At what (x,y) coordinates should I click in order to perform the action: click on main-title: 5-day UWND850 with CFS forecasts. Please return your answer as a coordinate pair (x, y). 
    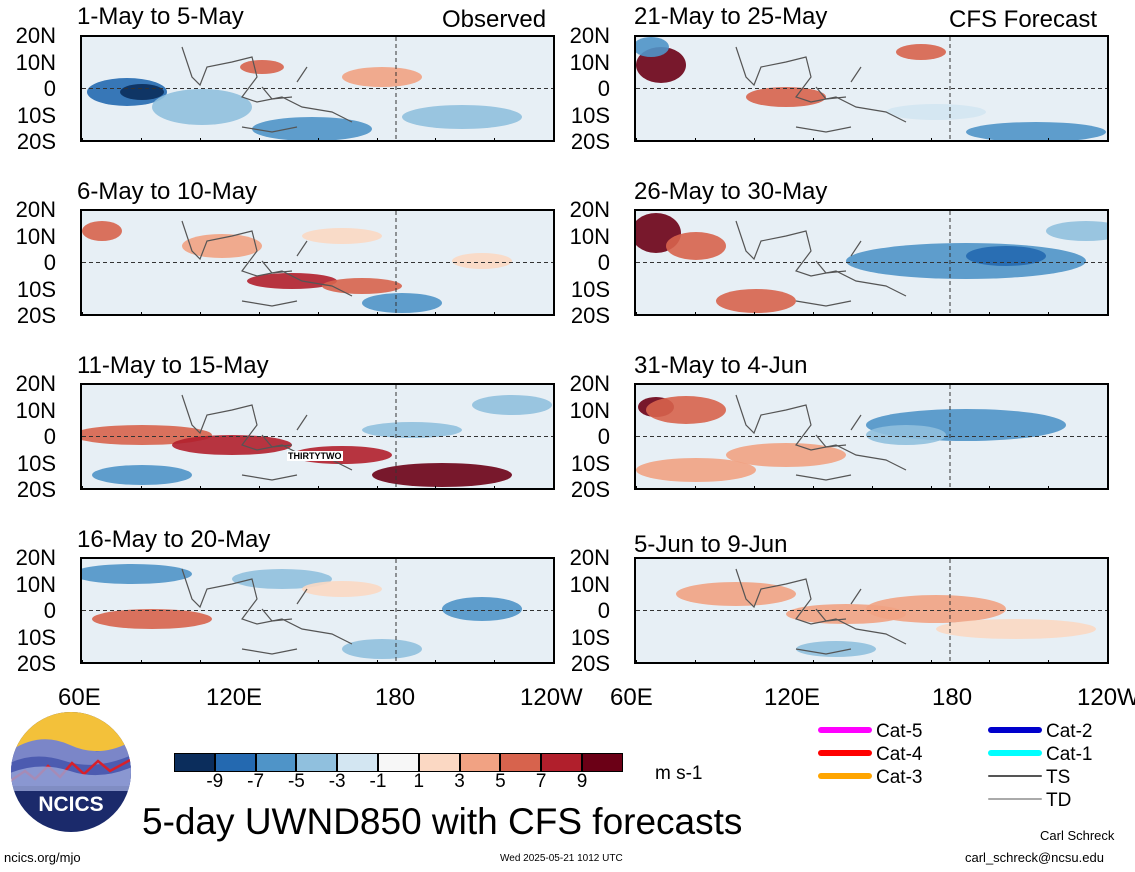
    Looking at the image, I should click on (442, 821).